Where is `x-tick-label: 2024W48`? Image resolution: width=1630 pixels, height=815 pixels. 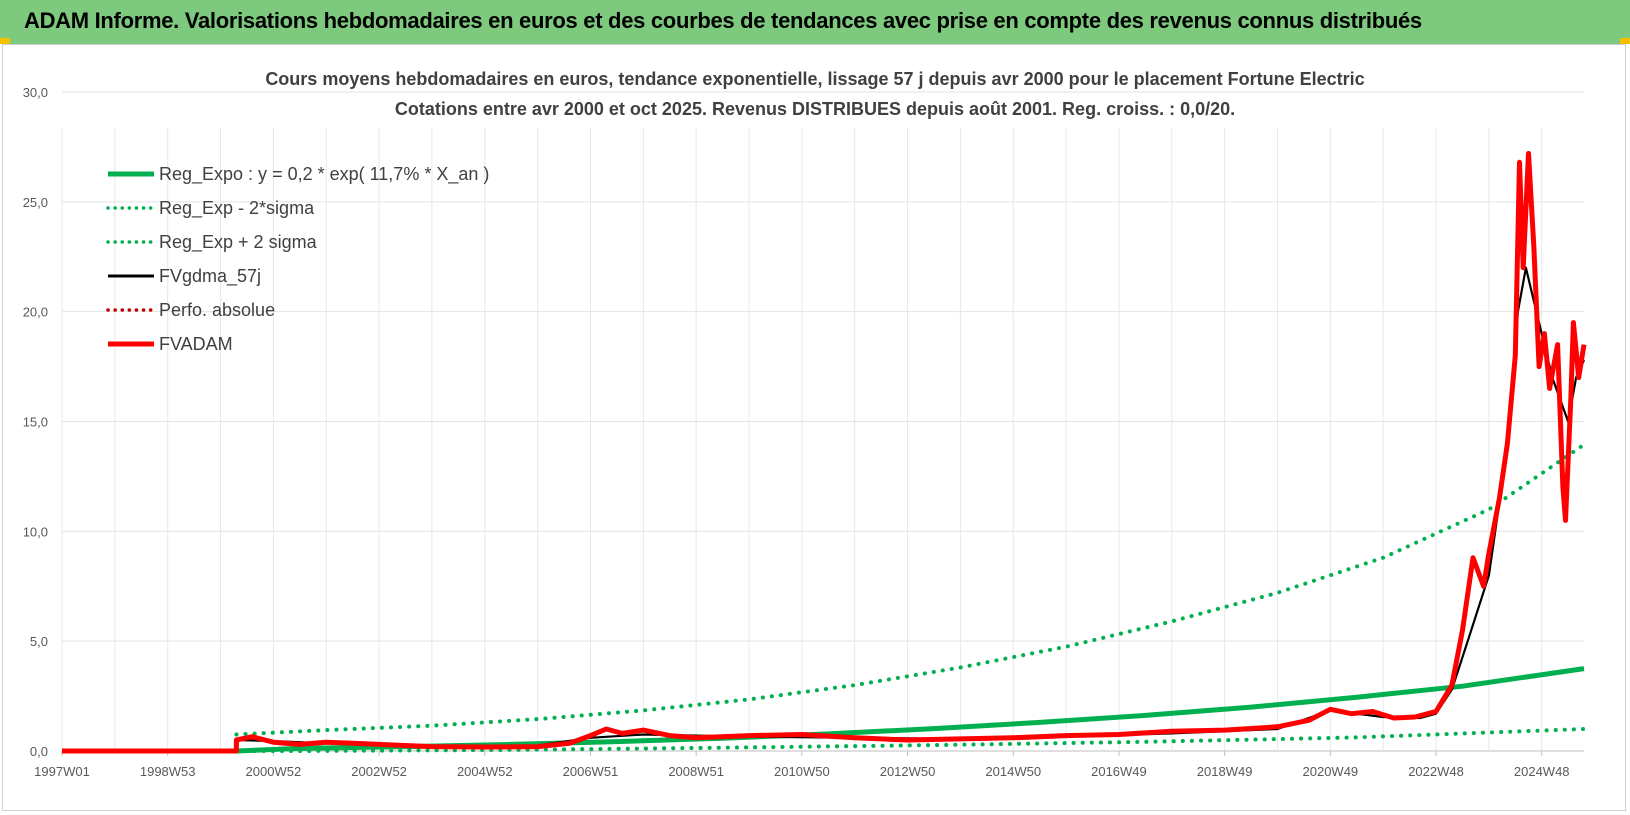 x-tick-label: 2024W48 is located at coordinates (1542, 771).